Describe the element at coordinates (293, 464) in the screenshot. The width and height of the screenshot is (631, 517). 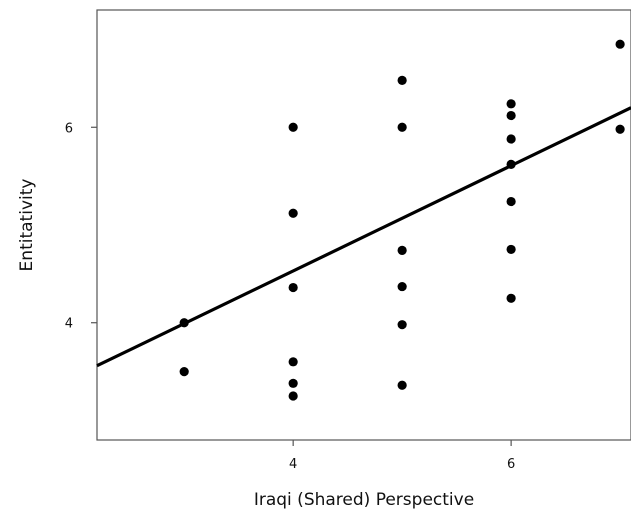
I see `x-tick-label: 4` at that location.